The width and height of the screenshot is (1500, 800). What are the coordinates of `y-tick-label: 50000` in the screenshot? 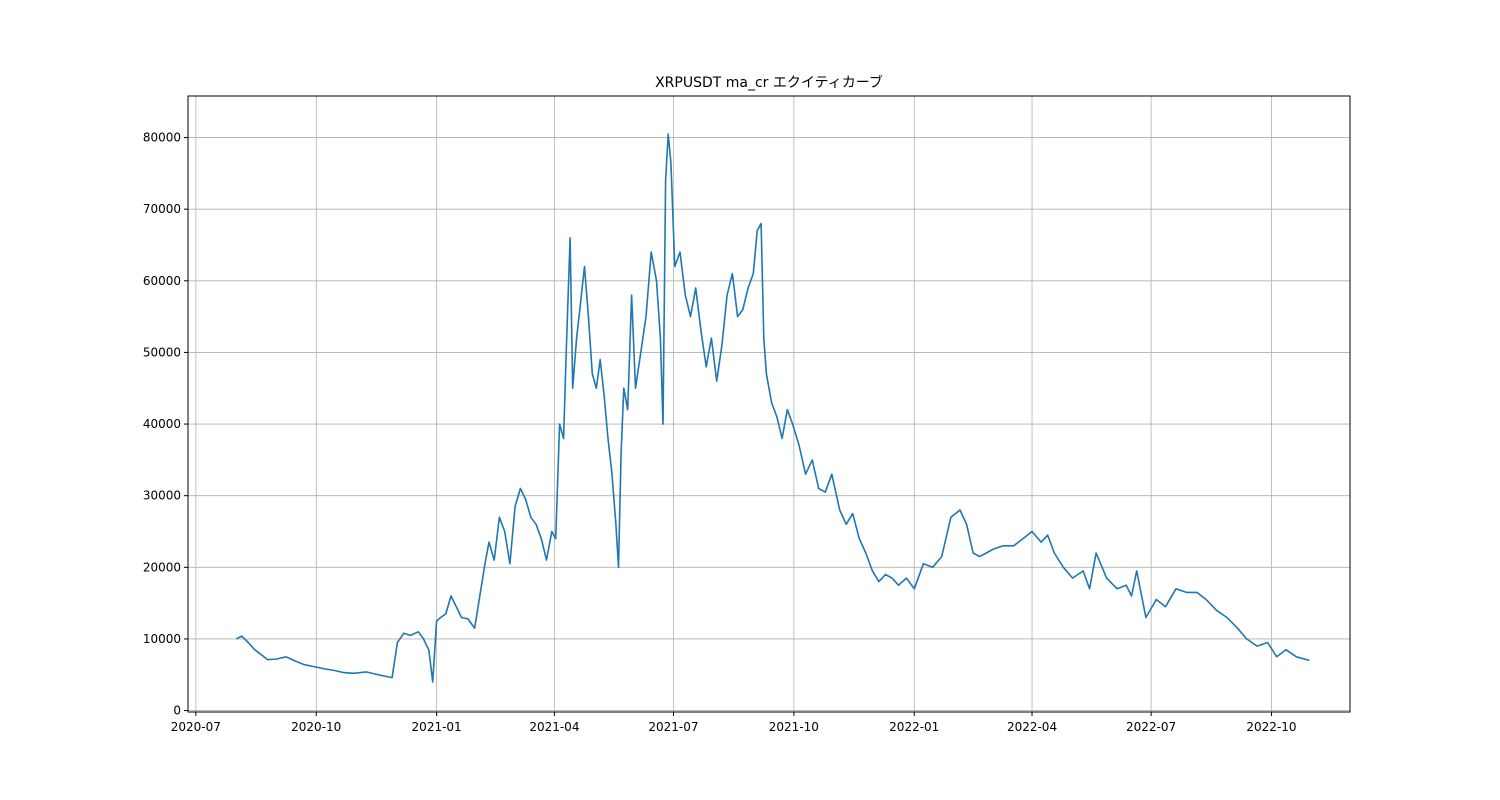 It's located at (162, 352).